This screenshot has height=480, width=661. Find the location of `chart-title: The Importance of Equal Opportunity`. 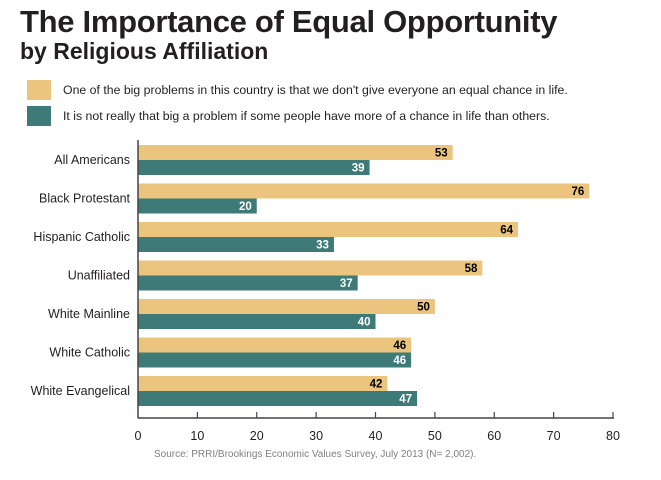

chart-title: The Importance of Equal Opportunity is located at coordinates (289, 21).